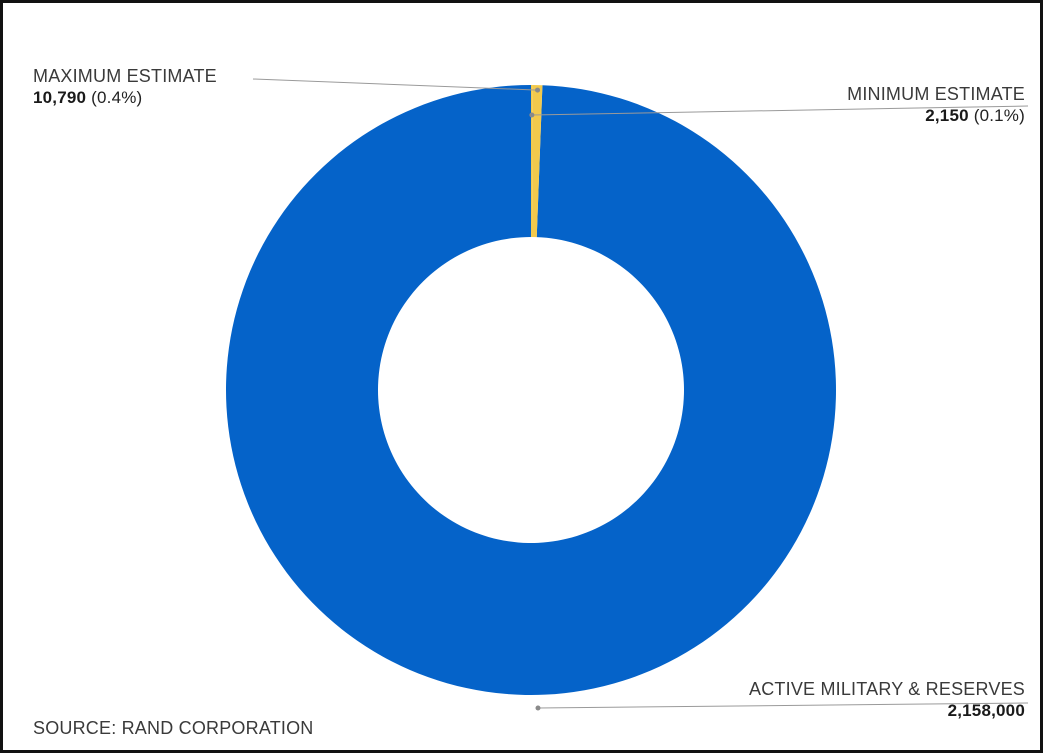  Describe the element at coordinates (125, 76) in the screenshot. I see `label-maximum-estimate-name: MAXIMUM ESTIMATE` at that location.